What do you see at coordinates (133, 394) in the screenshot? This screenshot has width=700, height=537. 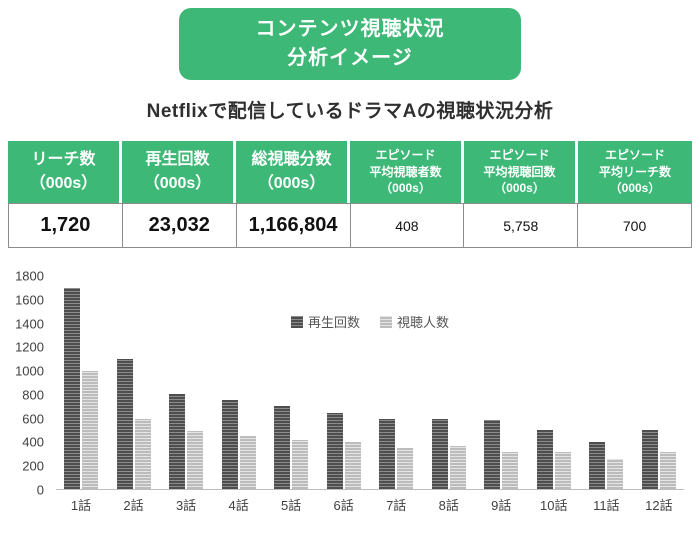 I see `bar-group: 2話` at bounding box center [133, 394].